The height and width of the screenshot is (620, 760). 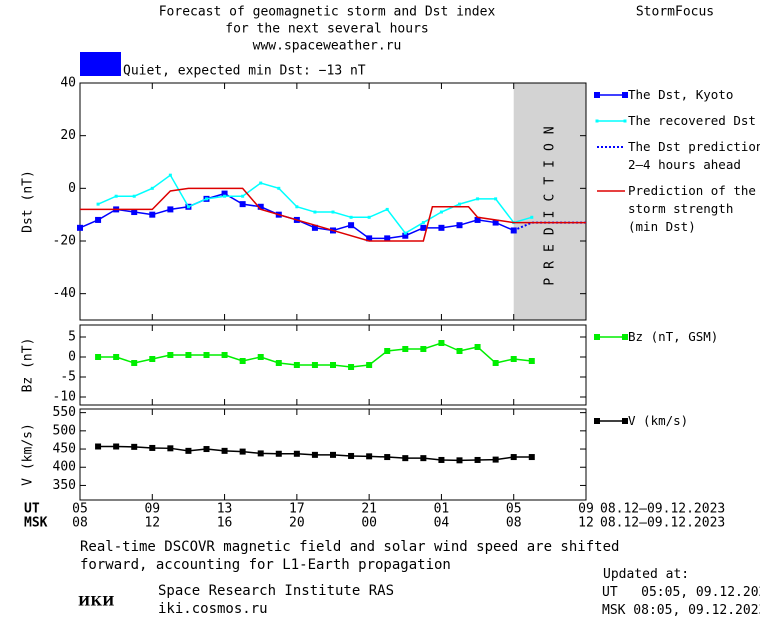 I want to click on brand: StormFocus, so click(x=675, y=12).